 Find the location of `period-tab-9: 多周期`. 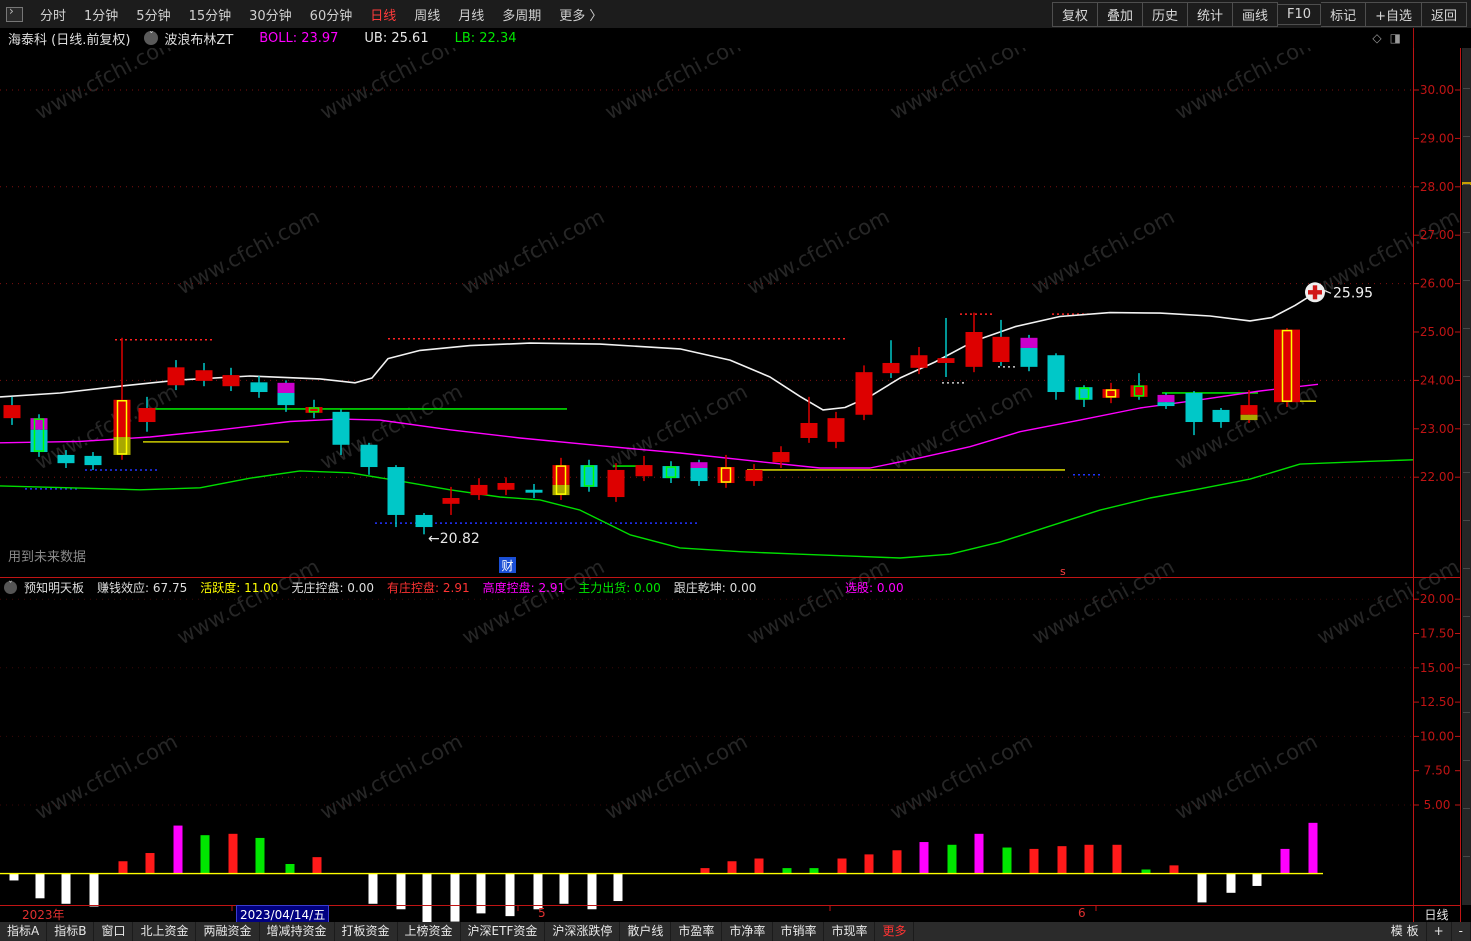

period-tab-9: 多周期 is located at coordinates (522, 16).